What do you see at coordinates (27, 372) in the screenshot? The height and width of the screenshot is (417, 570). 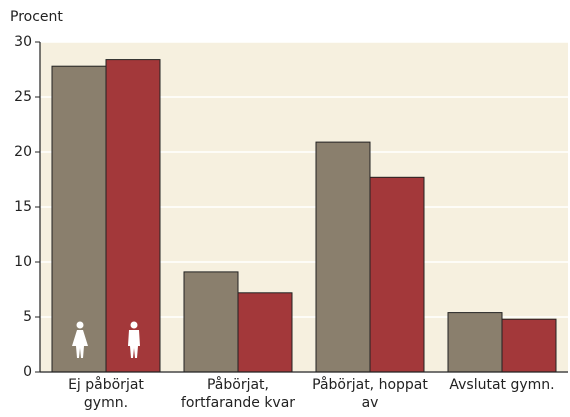 I see `y-tick-label: 0` at bounding box center [27, 372].